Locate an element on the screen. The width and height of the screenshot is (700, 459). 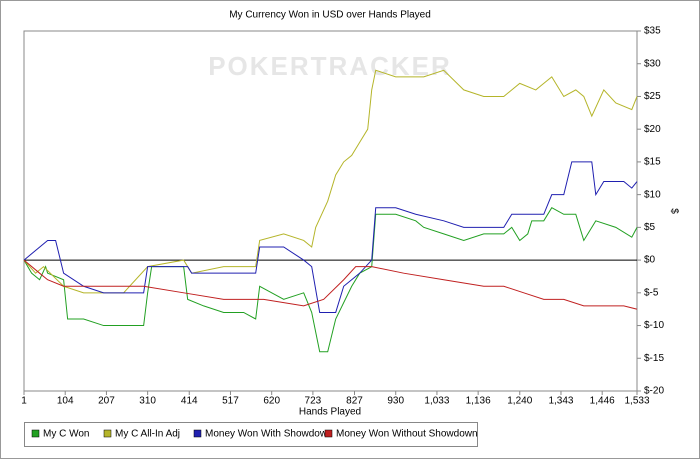
chart-title: My Currency Won in USD over Hands Played is located at coordinates (330, 15).